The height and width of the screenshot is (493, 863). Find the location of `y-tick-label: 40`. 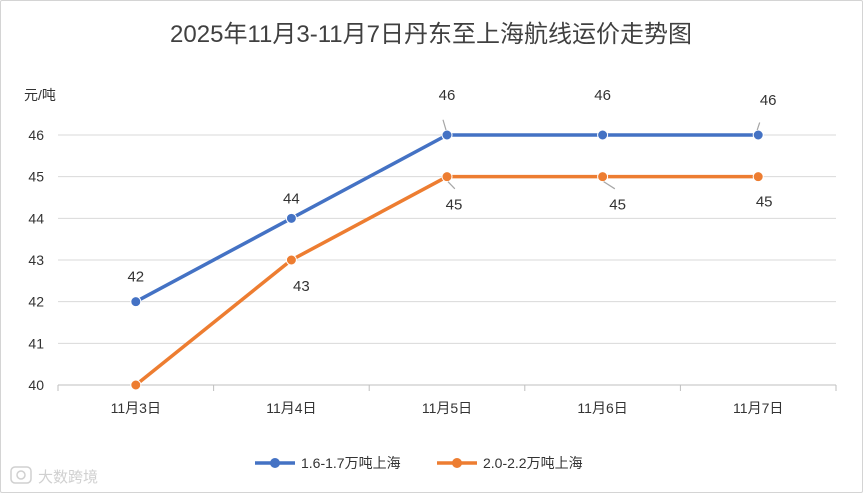

y-tick-label: 40 is located at coordinates (36, 385).